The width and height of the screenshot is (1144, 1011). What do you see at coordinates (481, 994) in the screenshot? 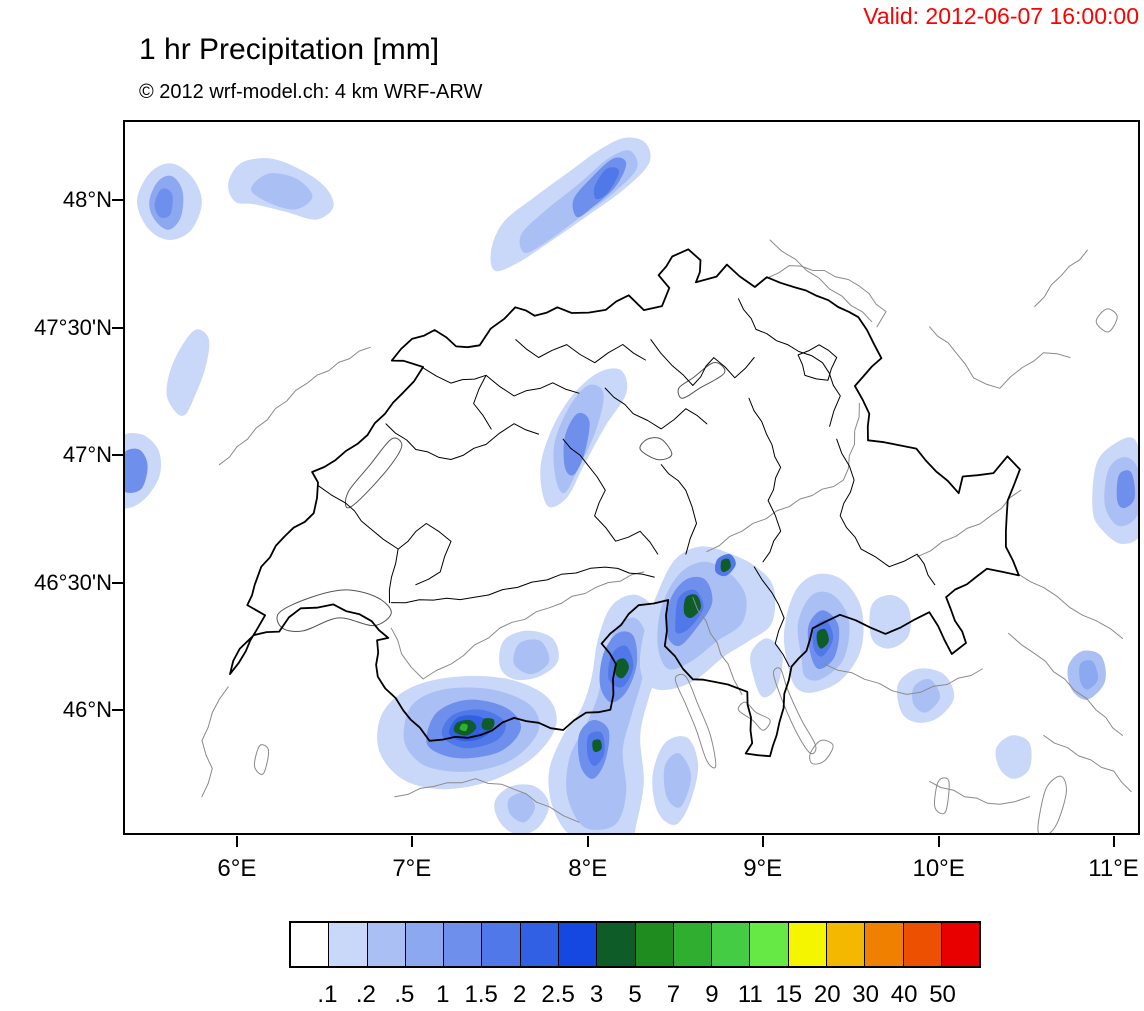
I see `colorbar-label: 1.5` at bounding box center [481, 994].